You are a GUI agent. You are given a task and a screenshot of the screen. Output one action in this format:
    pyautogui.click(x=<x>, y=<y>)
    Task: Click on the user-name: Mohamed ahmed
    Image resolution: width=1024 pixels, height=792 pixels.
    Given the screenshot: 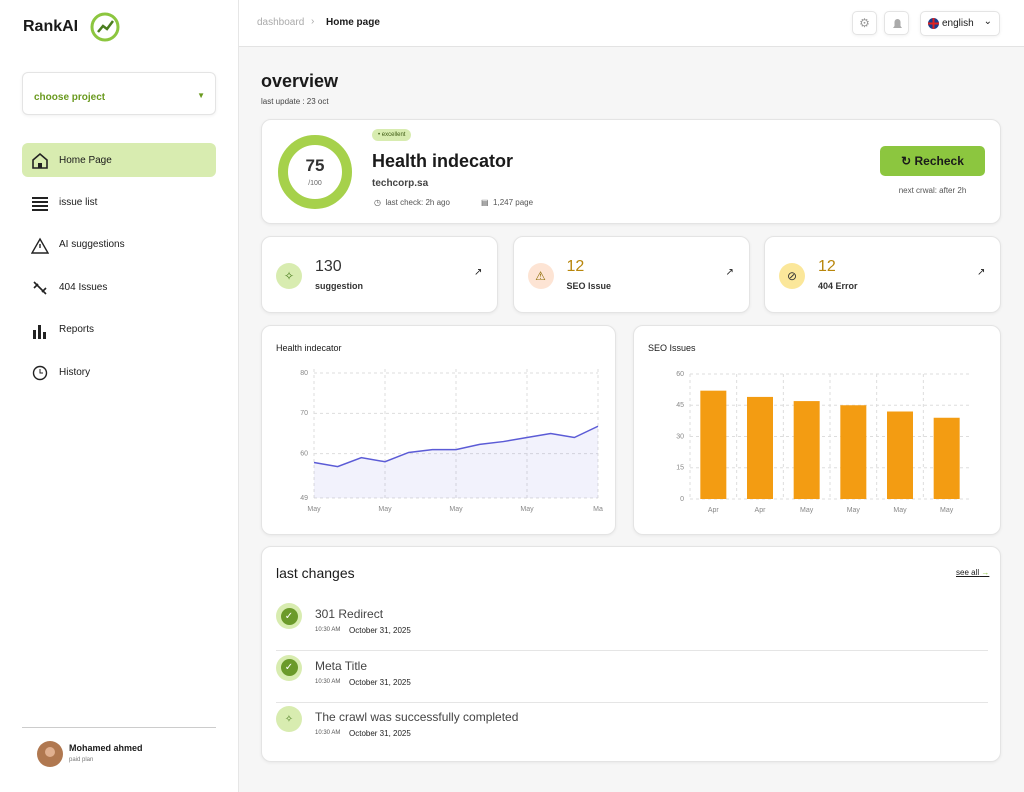 What is the action you would take?
    pyautogui.click(x=106, y=748)
    